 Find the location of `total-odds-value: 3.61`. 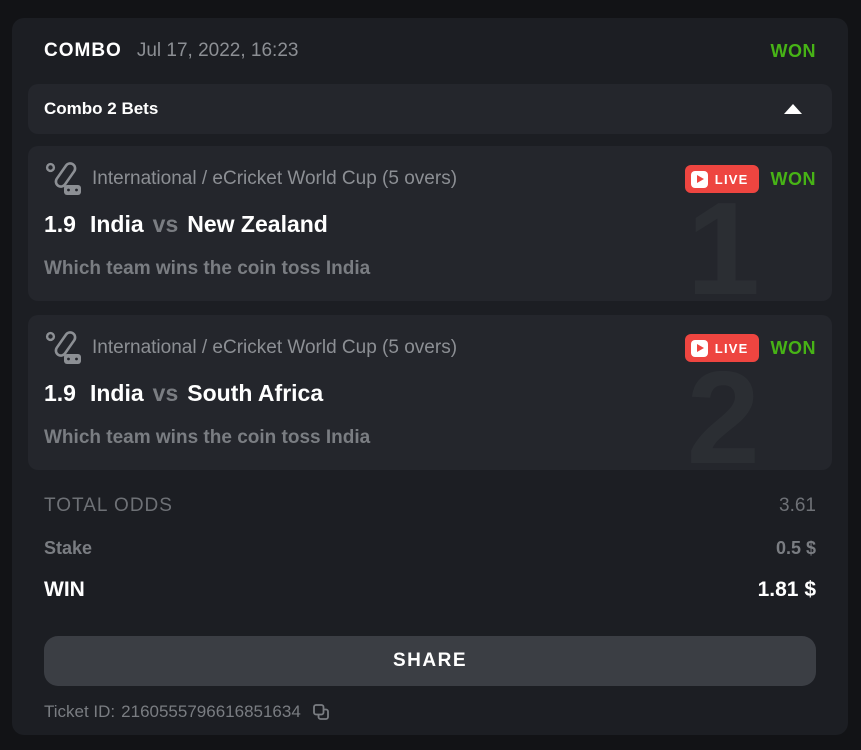

total-odds-value: 3.61 is located at coordinates (797, 505).